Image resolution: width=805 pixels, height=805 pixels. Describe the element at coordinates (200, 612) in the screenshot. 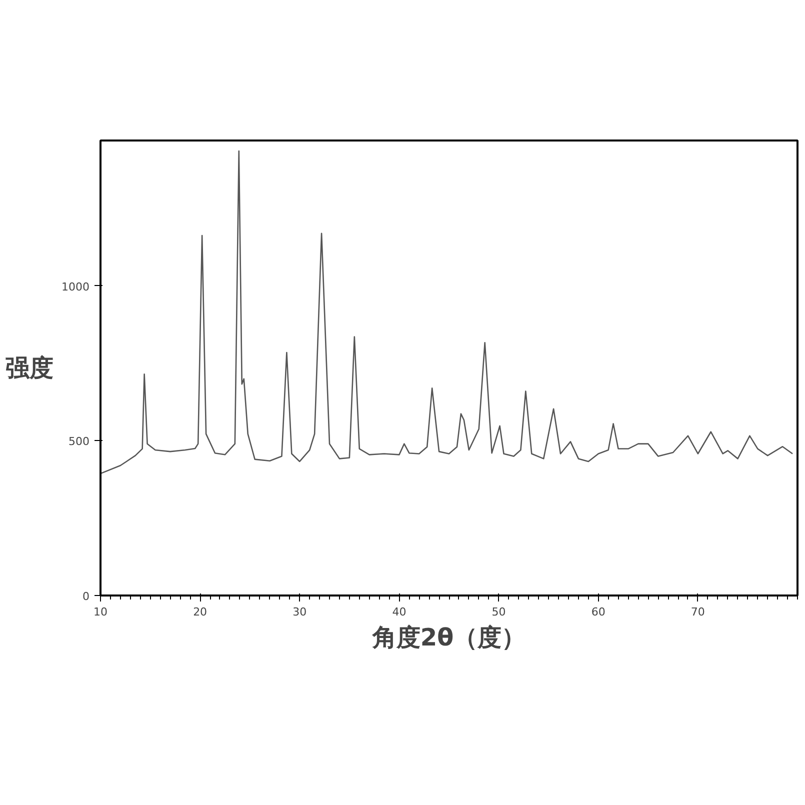

I see `x-tick-label: 20` at that location.